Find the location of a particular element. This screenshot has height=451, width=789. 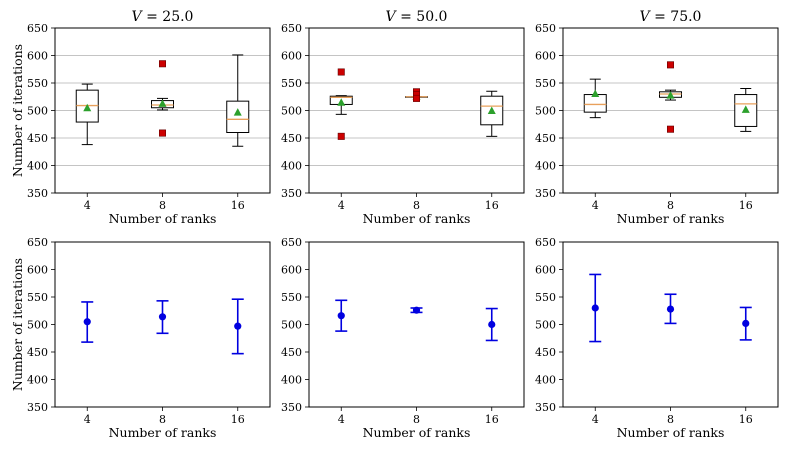

subplot-title: V = 75.0 is located at coordinates (671, 17).